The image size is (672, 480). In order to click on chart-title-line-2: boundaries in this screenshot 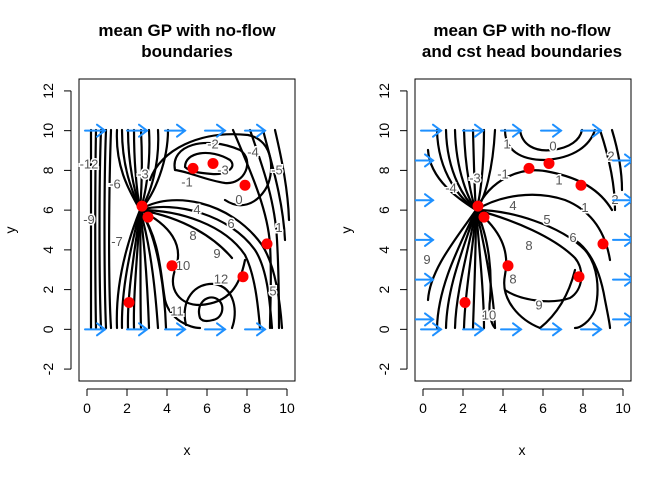, I will do `click(187, 51)`.